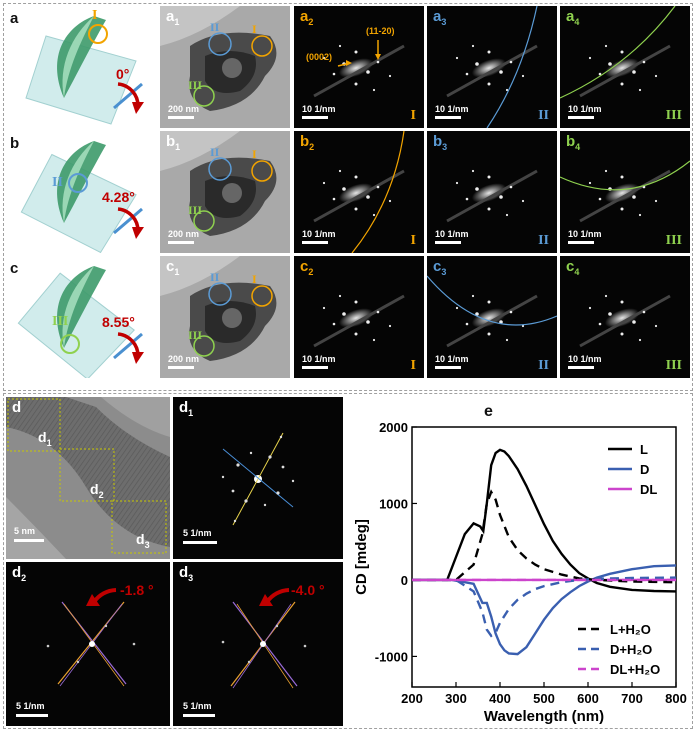 The width and height of the screenshot is (696, 732). Describe the element at coordinates (94, 489) in the screenshot. I see `box-label-d2-main: d` at that location.